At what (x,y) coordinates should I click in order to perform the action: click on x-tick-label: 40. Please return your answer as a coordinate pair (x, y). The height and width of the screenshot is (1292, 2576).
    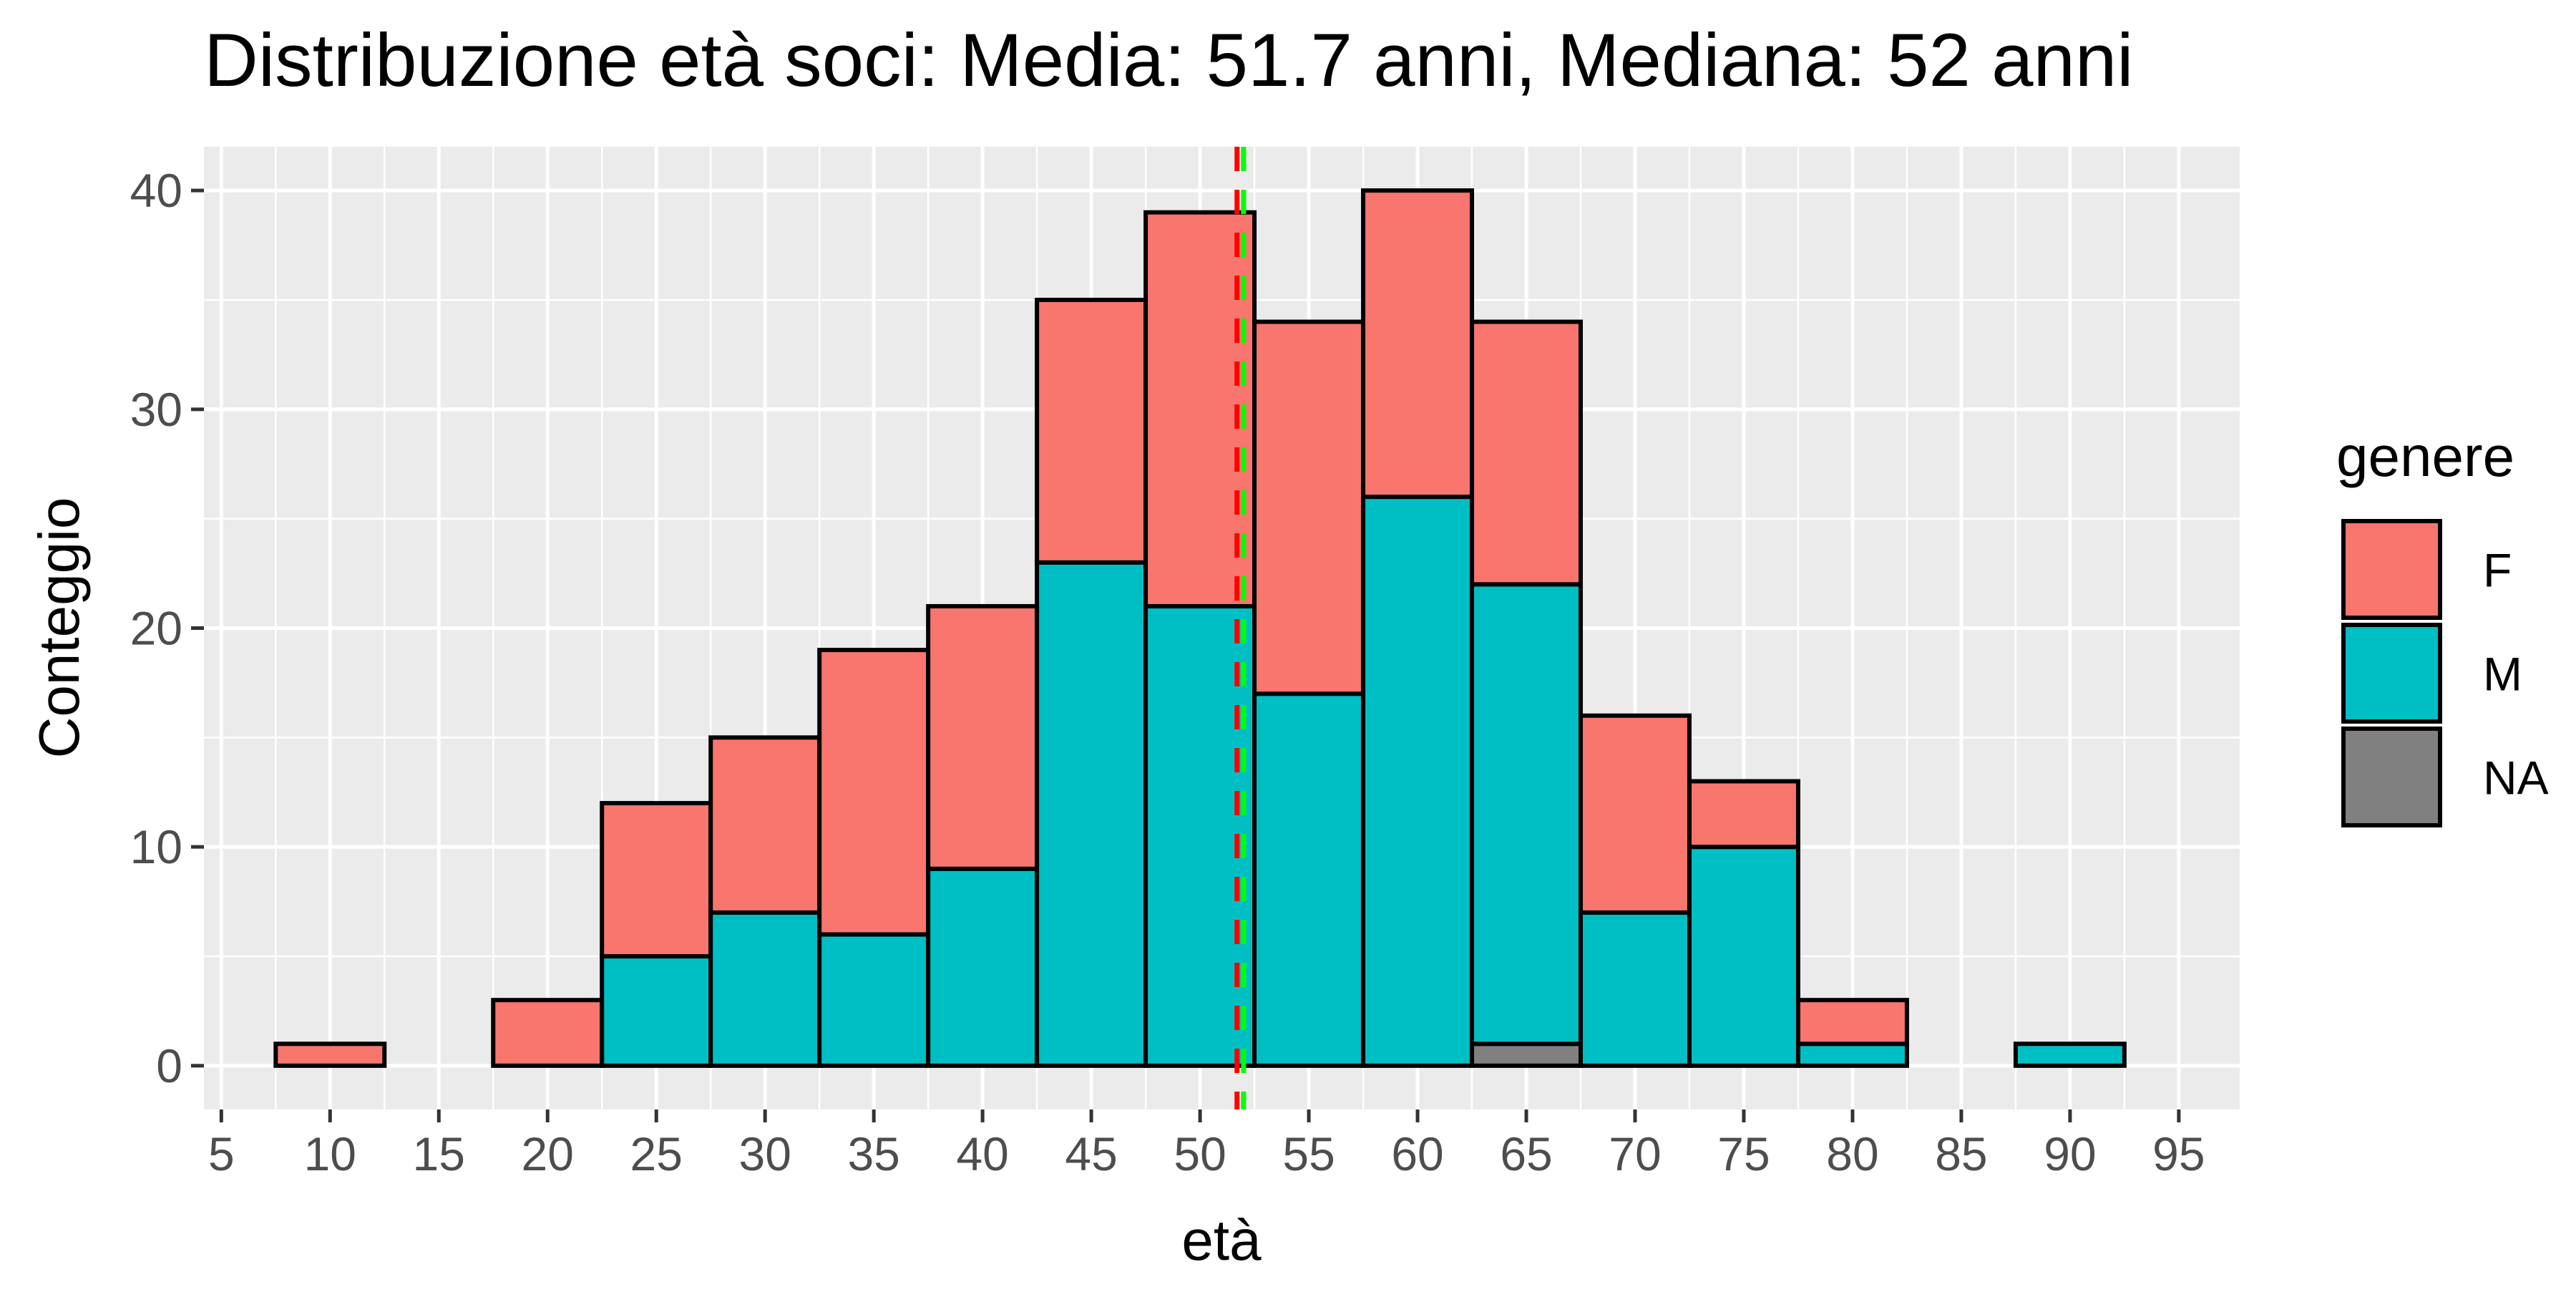
    Looking at the image, I should click on (982, 1153).